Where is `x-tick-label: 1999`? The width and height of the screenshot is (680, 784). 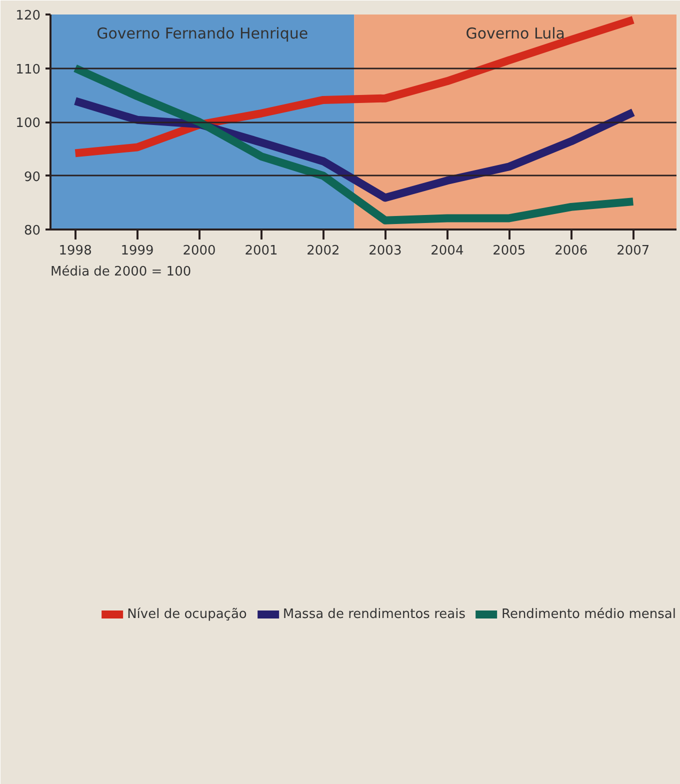
x-tick-label: 1999 is located at coordinates (137, 251).